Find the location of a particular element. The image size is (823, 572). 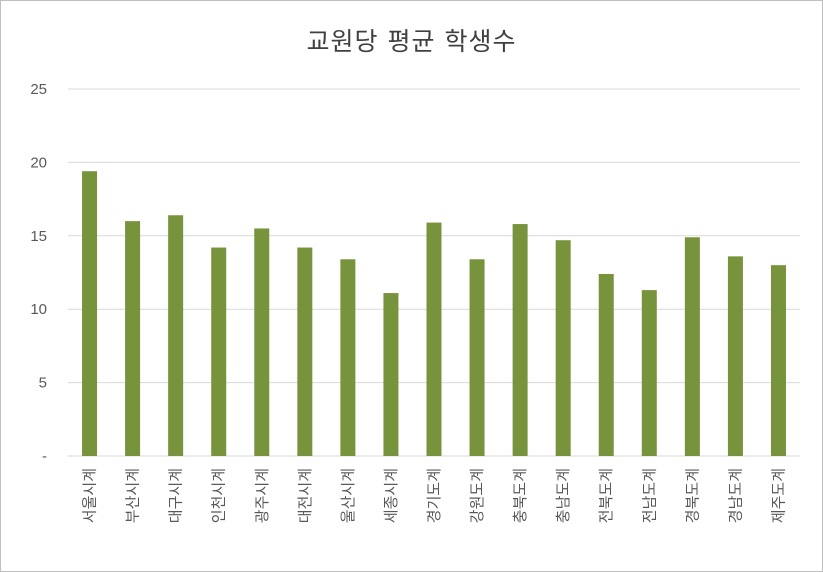

x-tick-label: 인천시계 is located at coordinates (219, 495).